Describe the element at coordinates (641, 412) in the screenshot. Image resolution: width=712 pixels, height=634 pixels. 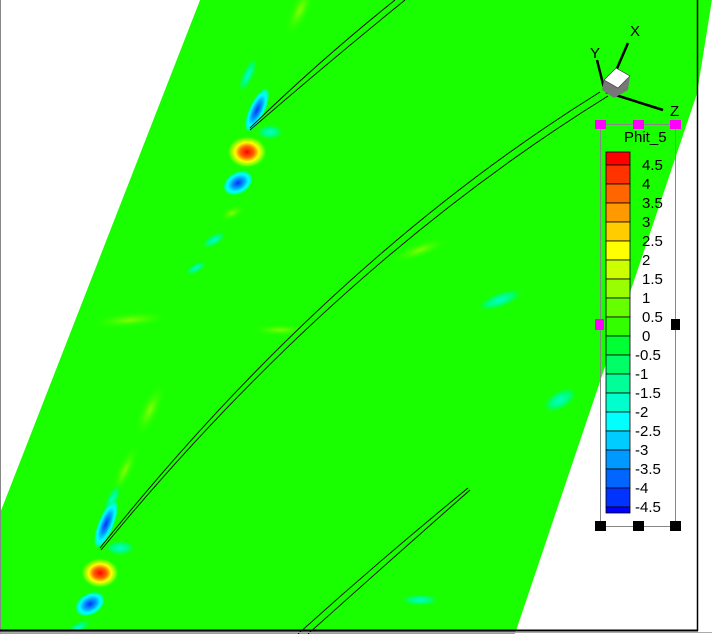
I see `legend-level-label: -2` at that location.